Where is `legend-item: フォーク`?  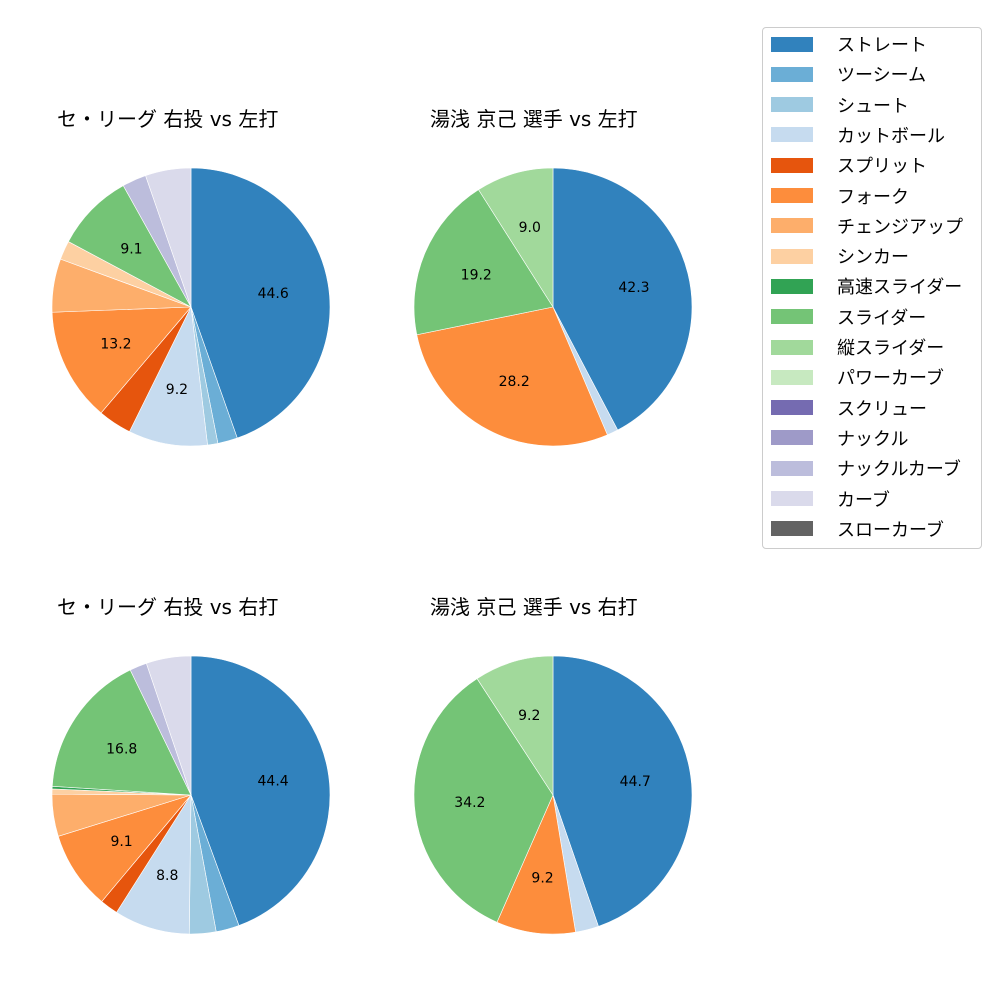 legend-item: フォーク is located at coordinates (840, 196).